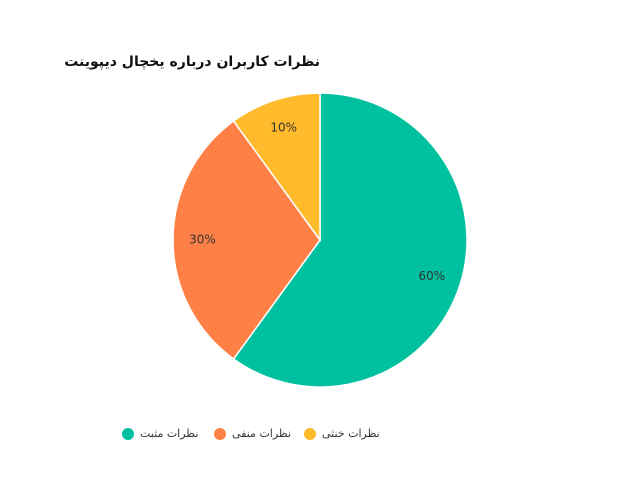  Describe the element at coordinates (351, 433) in the screenshot. I see `legend-label: نظرات خنثی` at that location.